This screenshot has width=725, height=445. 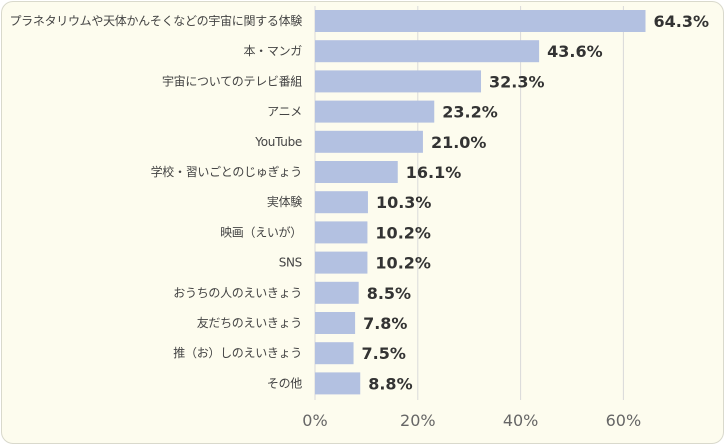 What do you see at coordinates (272, 51) in the screenshot?
I see `category-label: 本・マンガ` at bounding box center [272, 51].